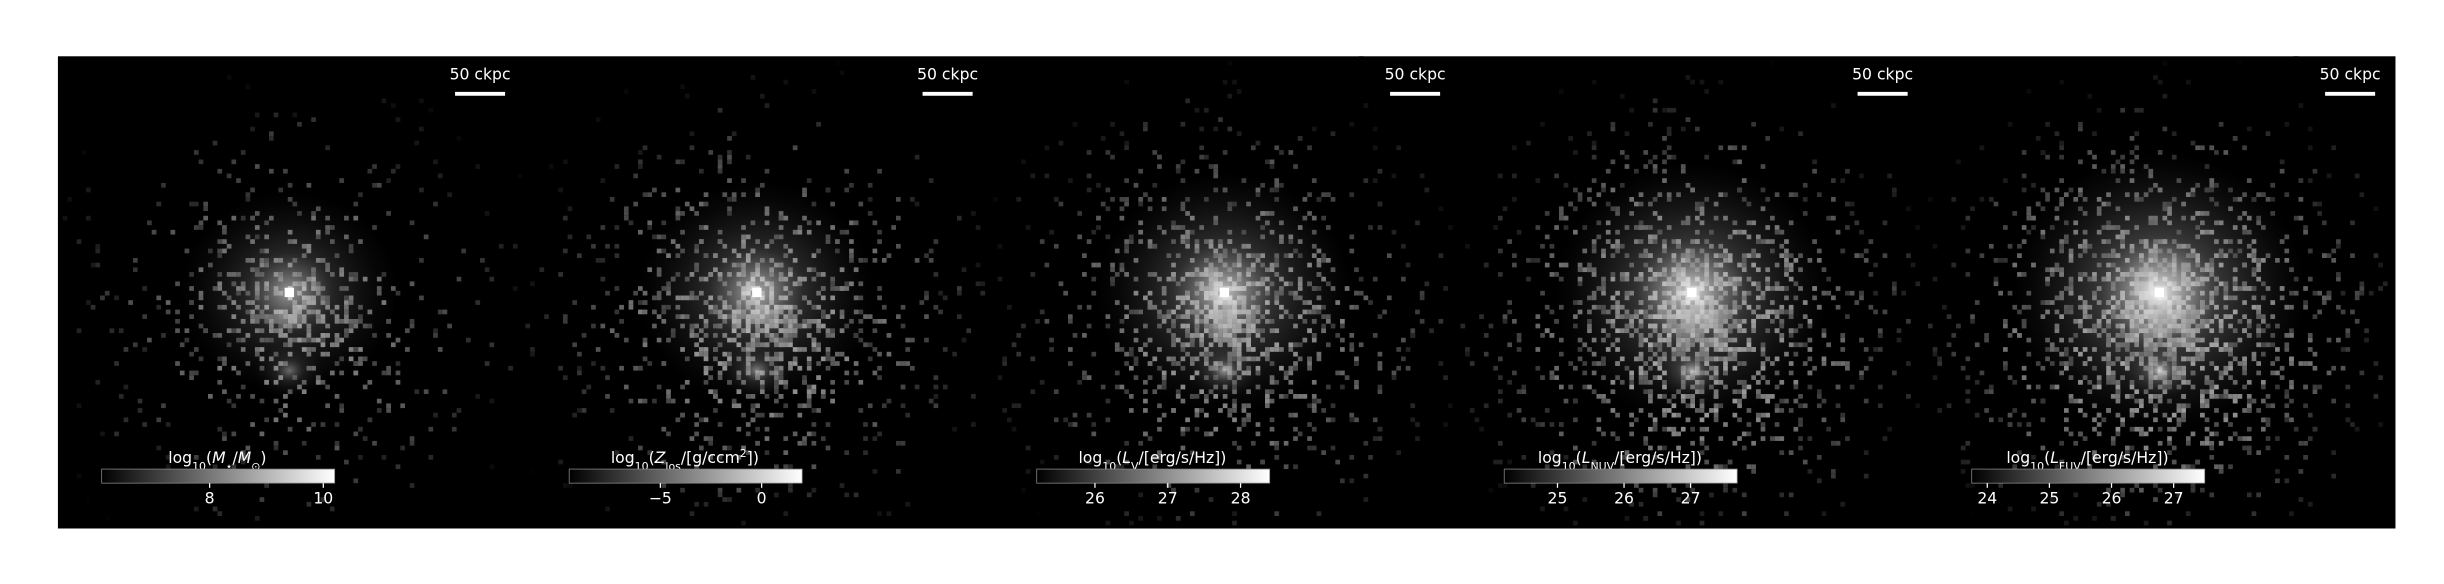 The width and height of the screenshot is (2444, 584). What do you see at coordinates (1126, 457) in the screenshot?
I see `label-part: L` at bounding box center [1126, 457].